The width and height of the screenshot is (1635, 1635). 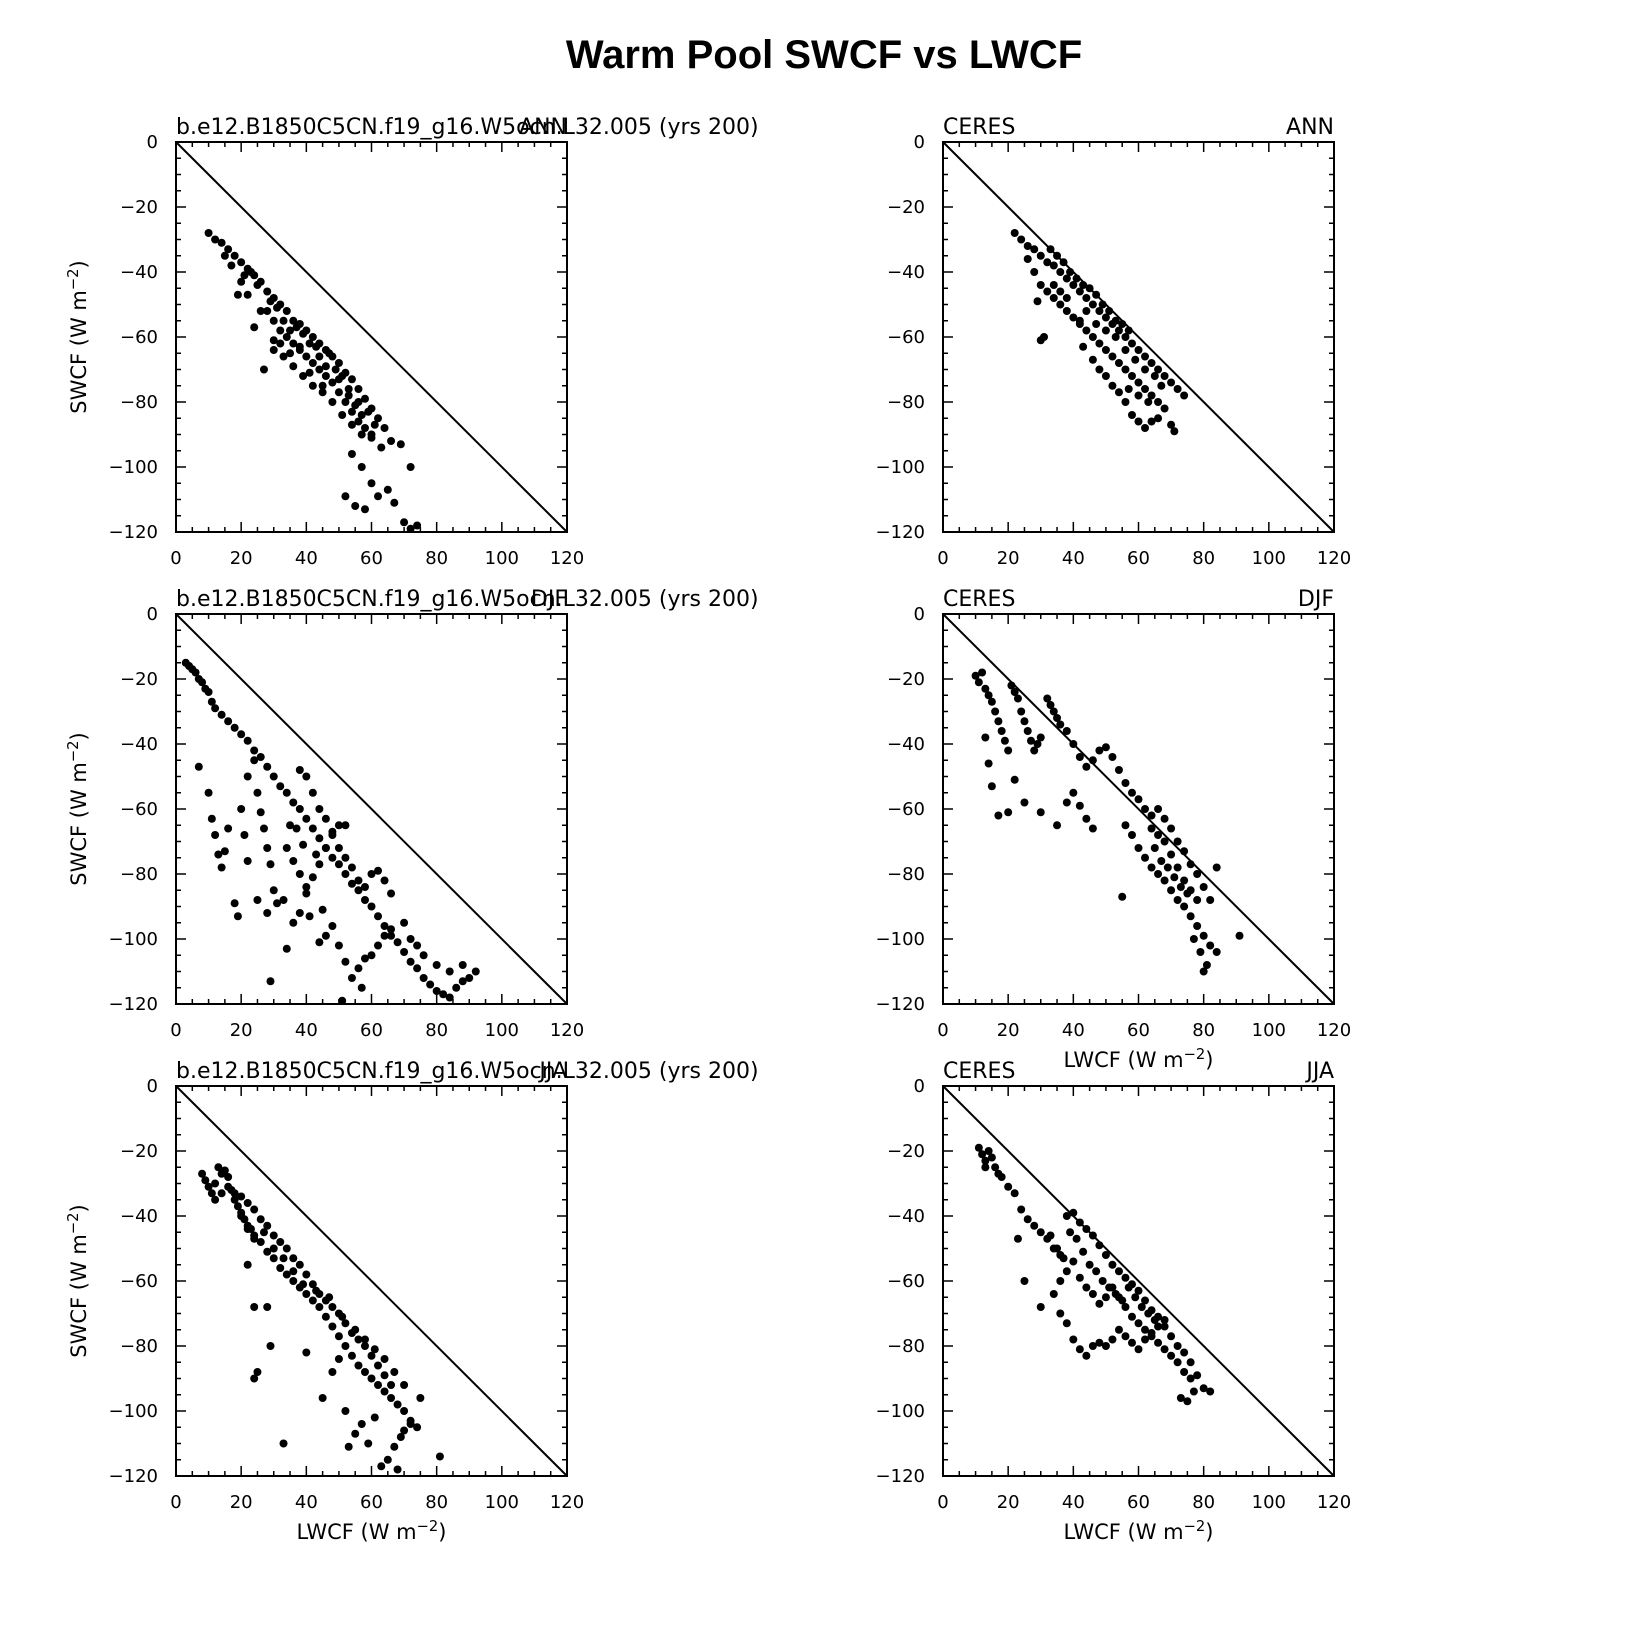 What do you see at coordinates (371, 809) in the screenshot?
I see `reference-line` at bounding box center [371, 809].